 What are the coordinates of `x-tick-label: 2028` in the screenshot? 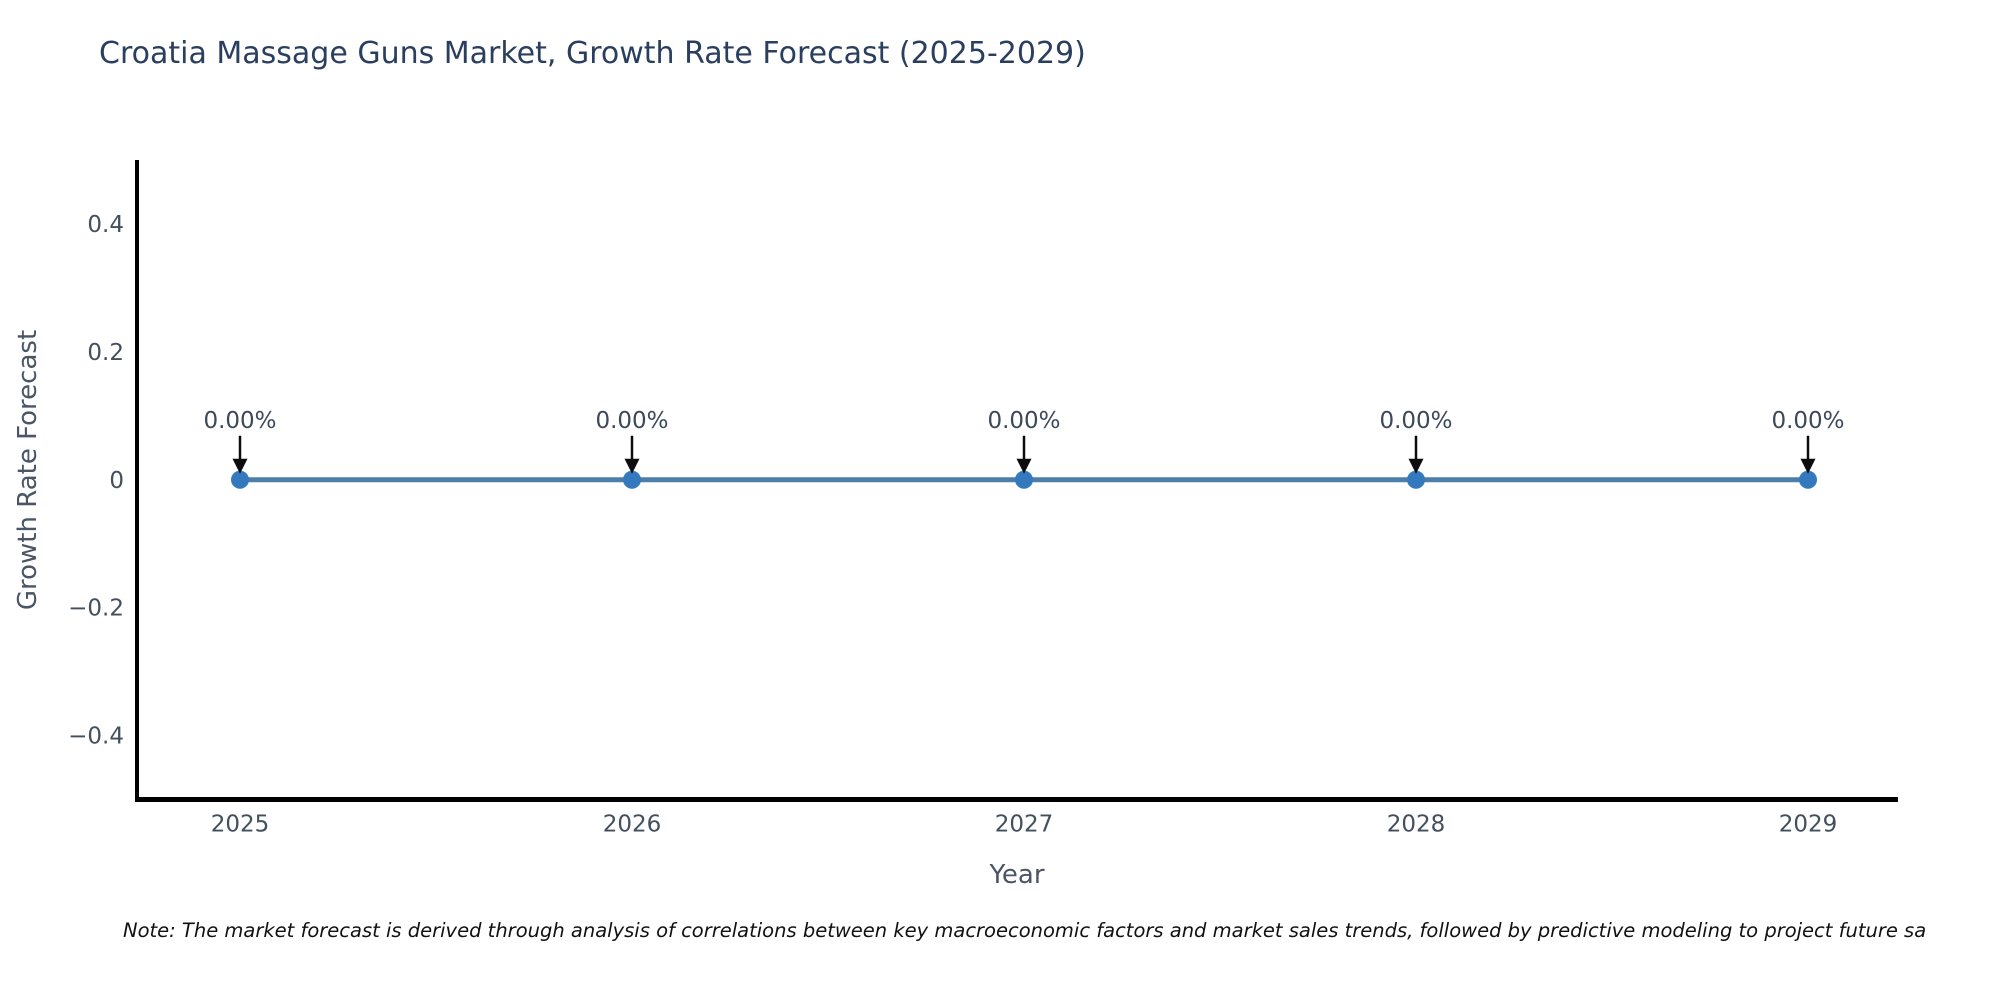 It's located at (1416, 825).